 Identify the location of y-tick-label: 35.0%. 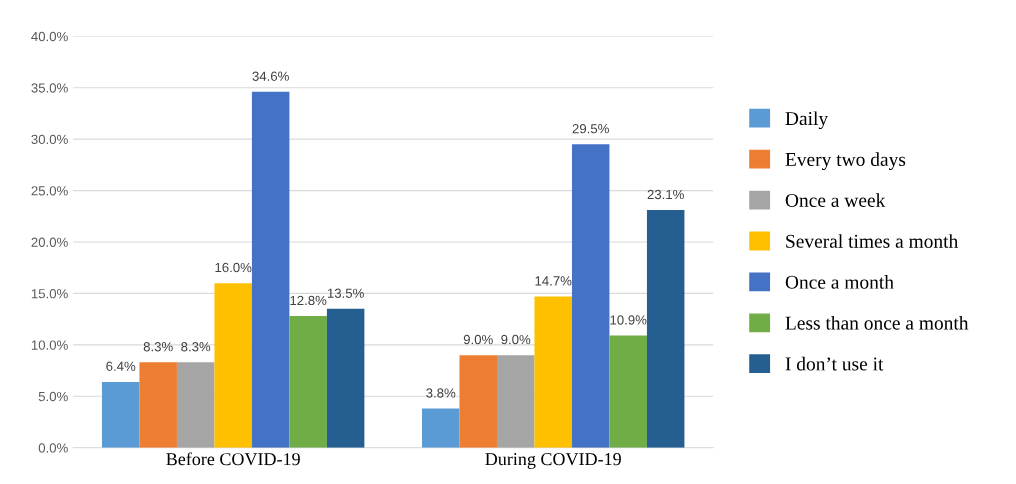
(49, 88).